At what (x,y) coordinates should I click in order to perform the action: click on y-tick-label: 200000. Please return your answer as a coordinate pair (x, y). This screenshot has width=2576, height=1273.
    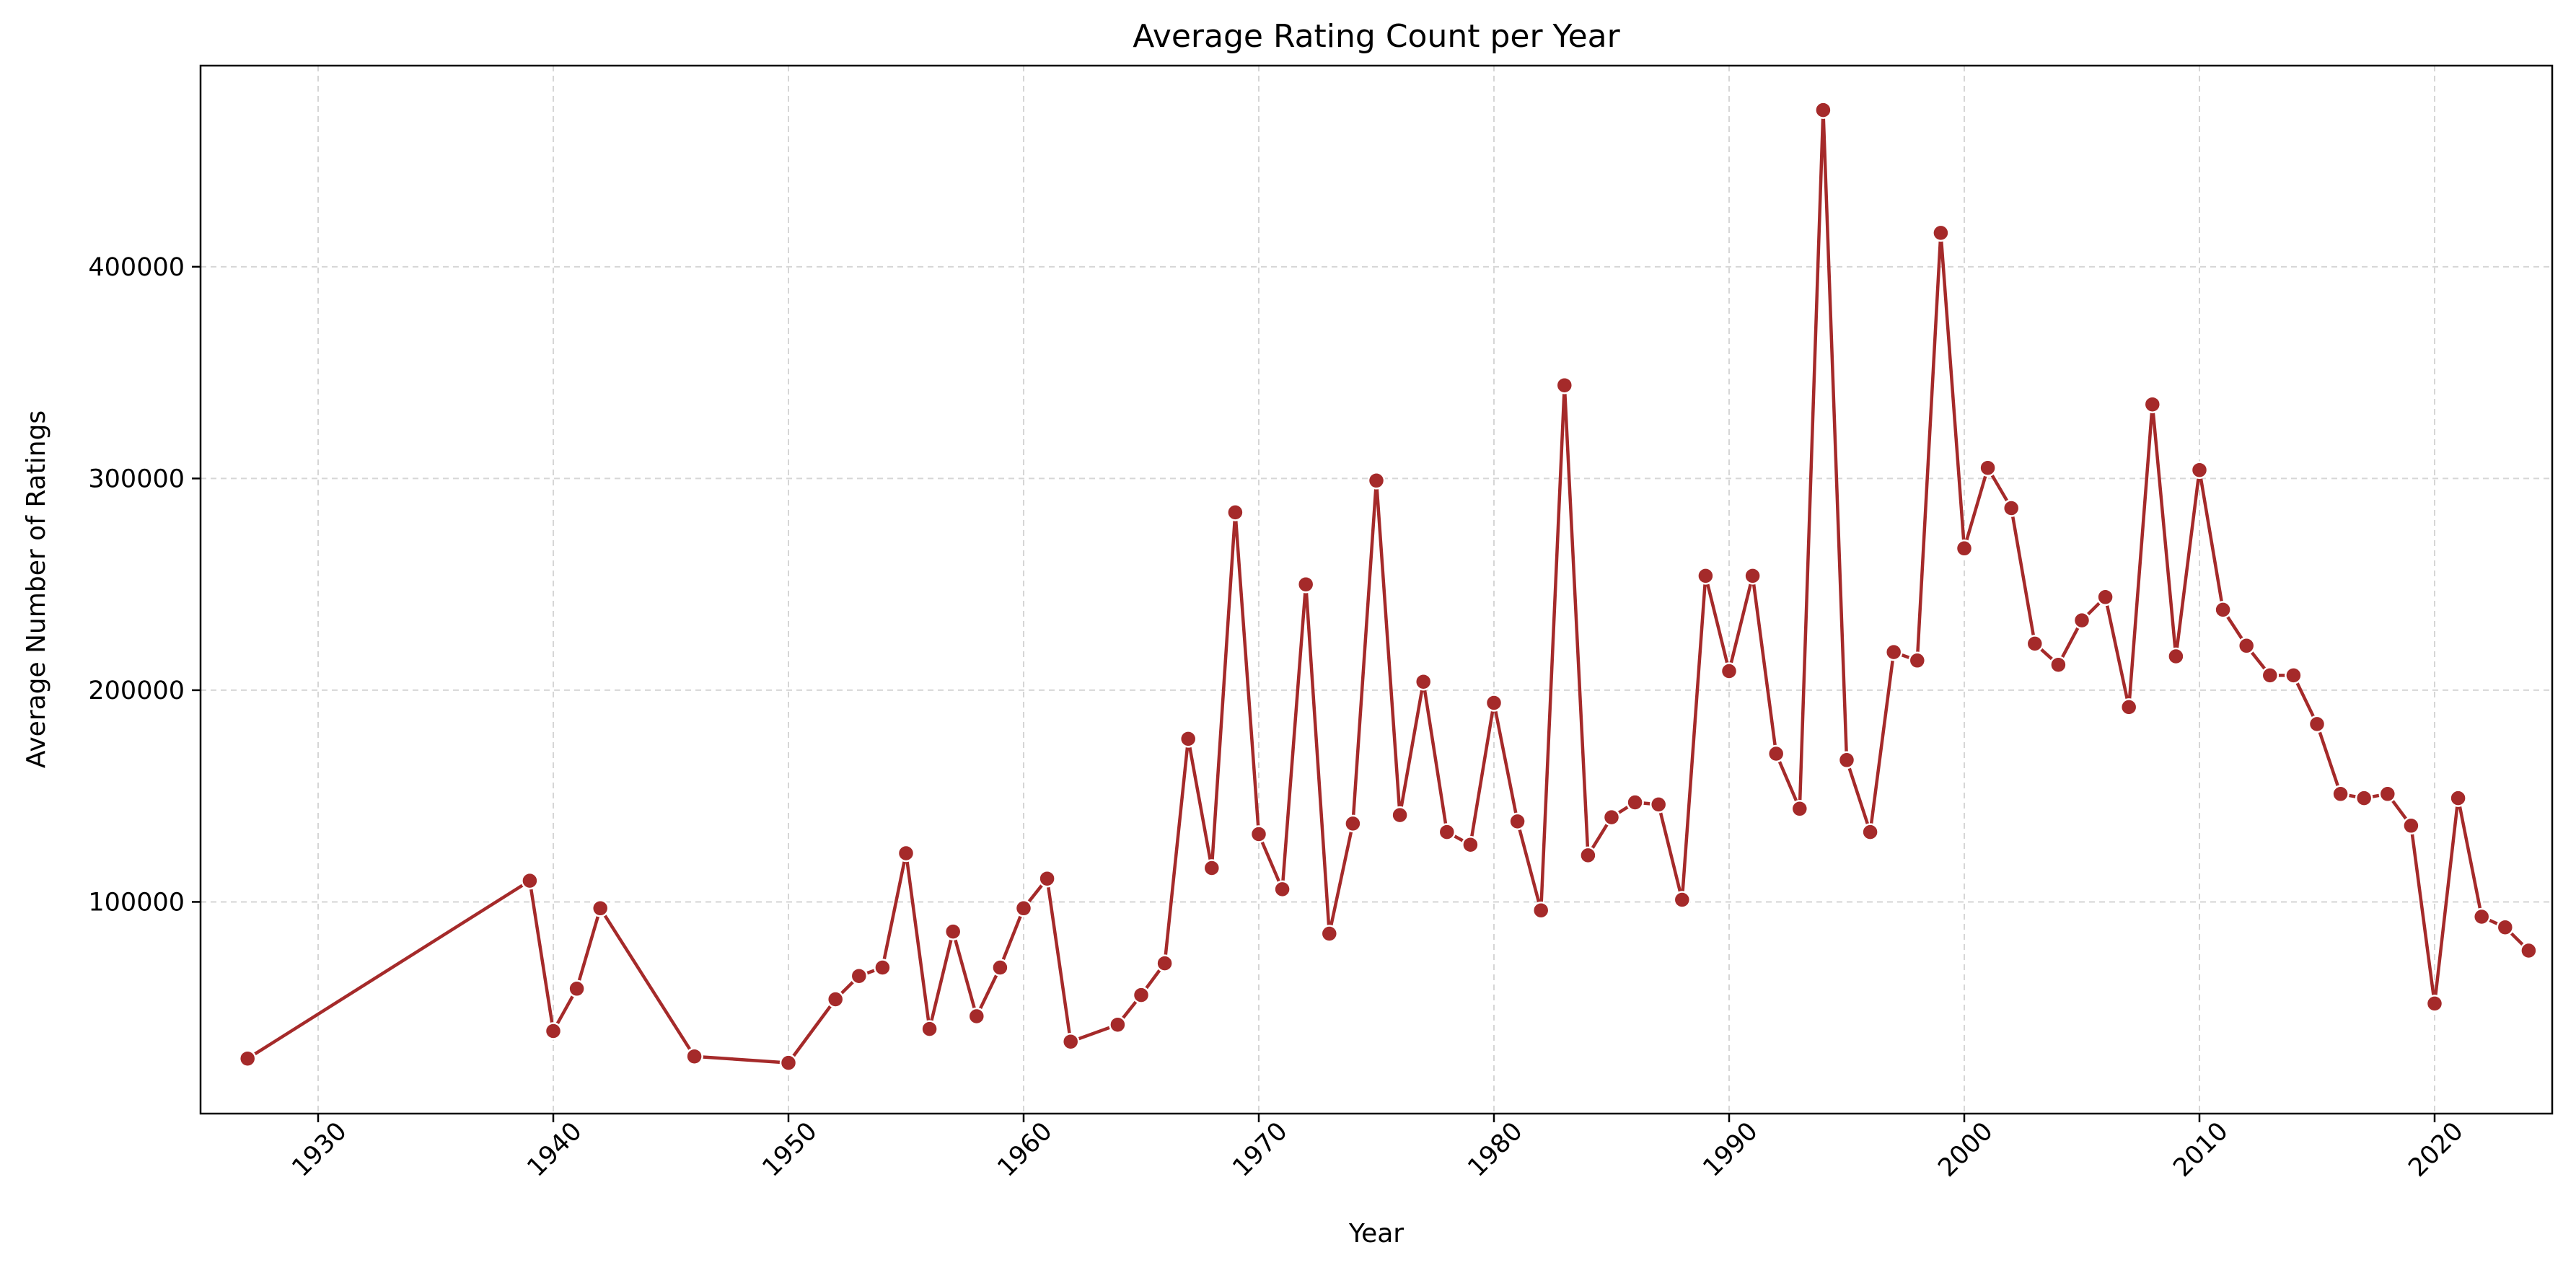
    Looking at the image, I should click on (136, 691).